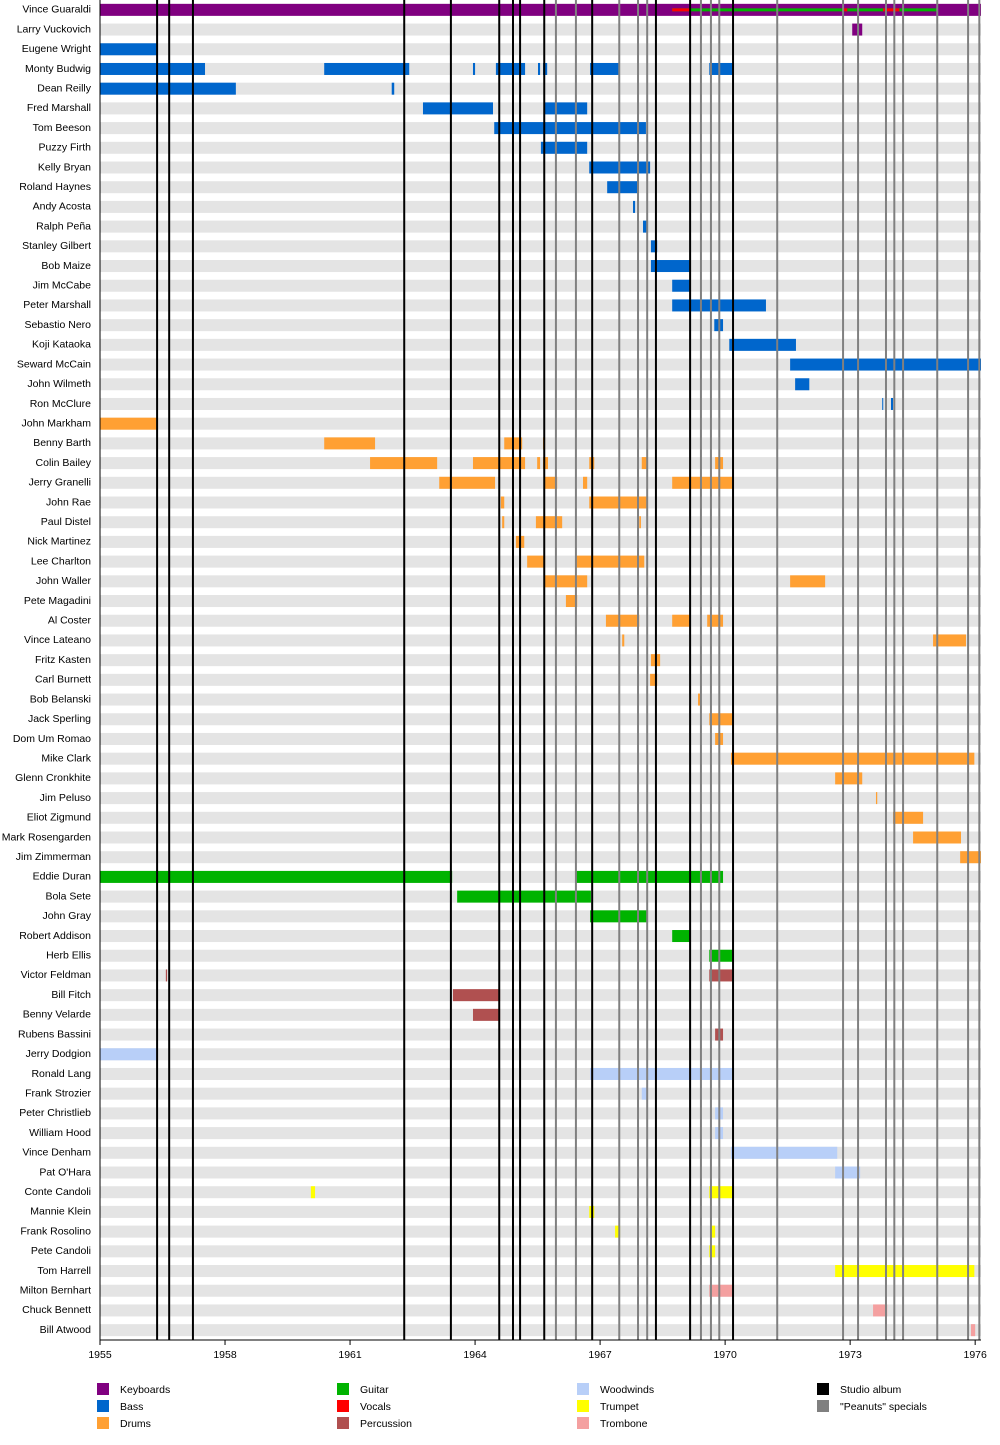  I want to click on member-label: Monty Budwig, so click(58, 69).